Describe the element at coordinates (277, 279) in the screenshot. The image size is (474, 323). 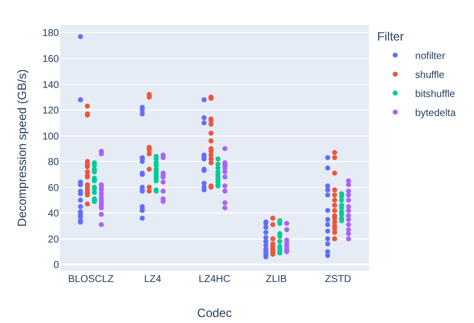
I see `x-tick-label: ZLIB` at that location.